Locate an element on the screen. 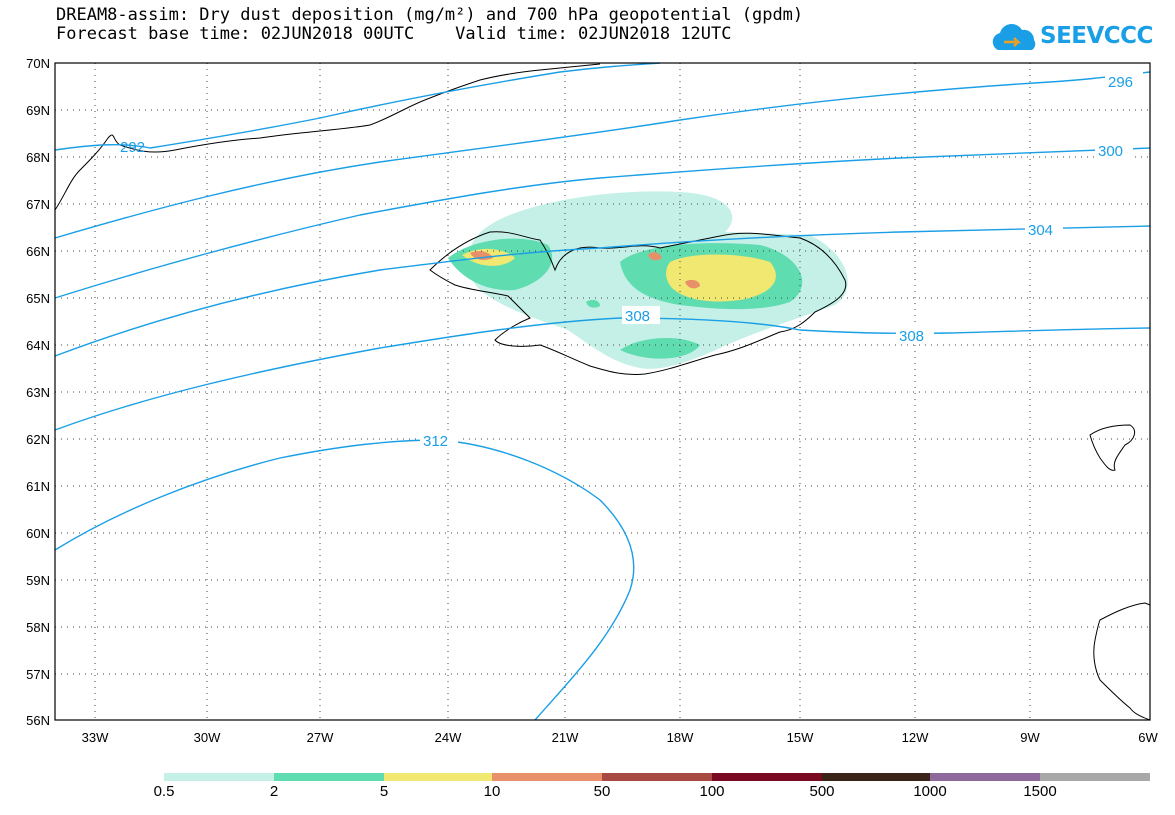 The image size is (1175, 815). seevccc-logo: SEEVCCC is located at coordinates (1071, 40).